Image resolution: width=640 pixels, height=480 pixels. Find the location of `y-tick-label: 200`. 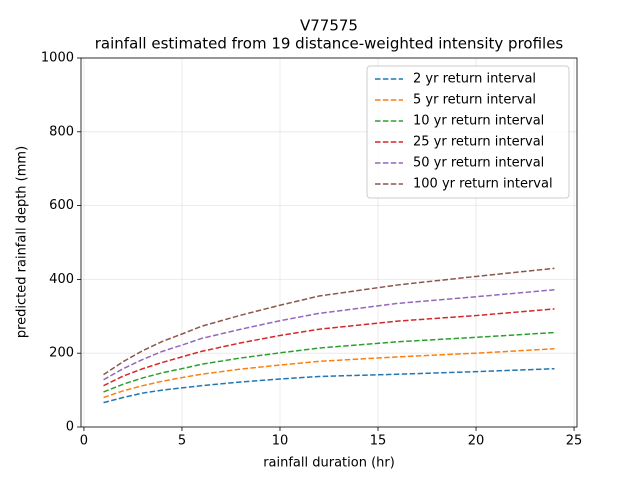

y-tick-label: 200 is located at coordinates (61, 353).